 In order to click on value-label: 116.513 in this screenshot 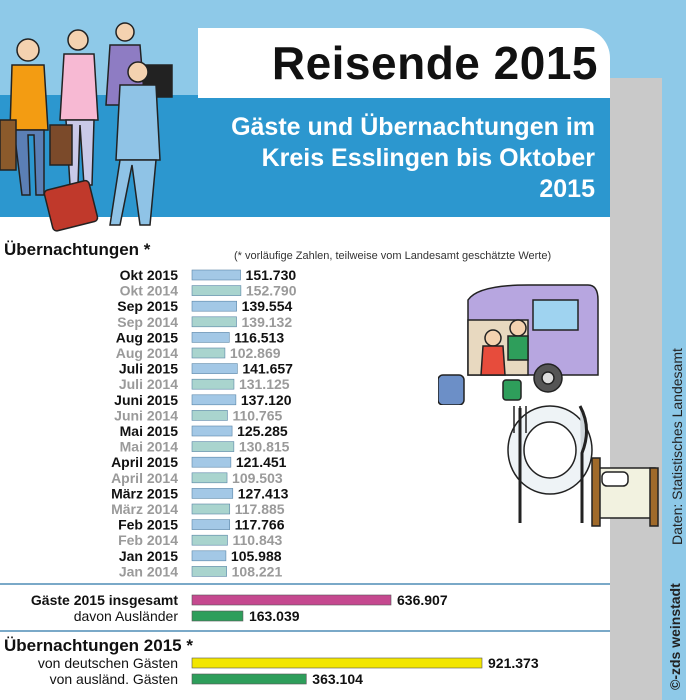, I will do `click(259, 337)`.